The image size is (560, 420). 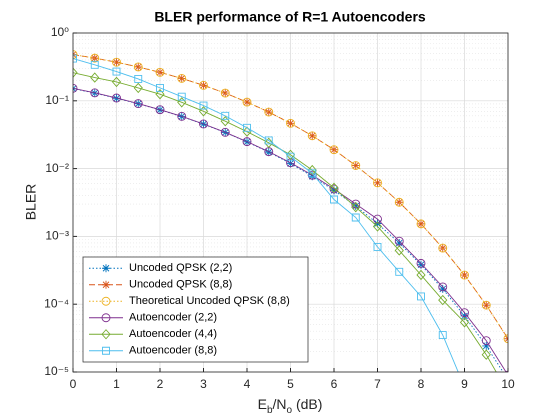 What do you see at coordinates (73, 384) in the screenshot?
I see `x-tick-label: 0` at bounding box center [73, 384].